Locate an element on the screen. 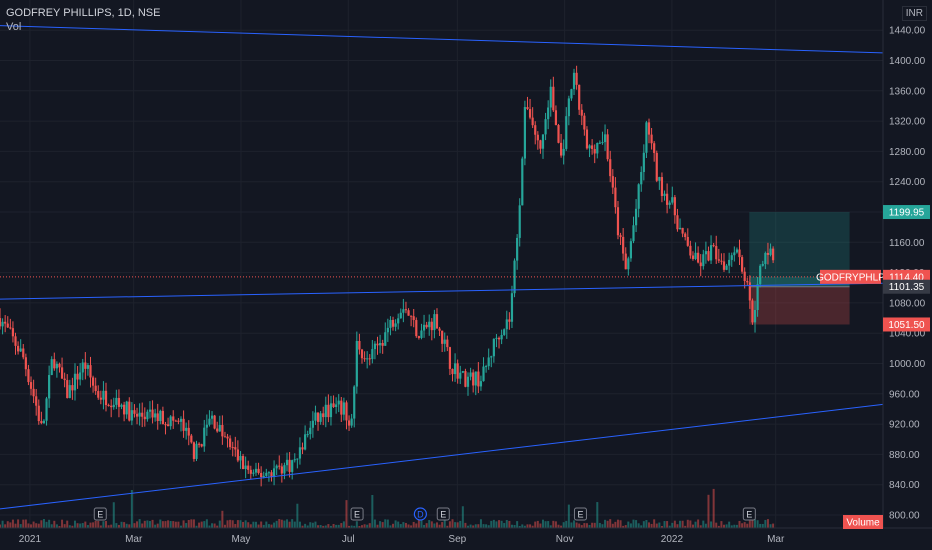  long-position-tool is located at coordinates (799, 268).